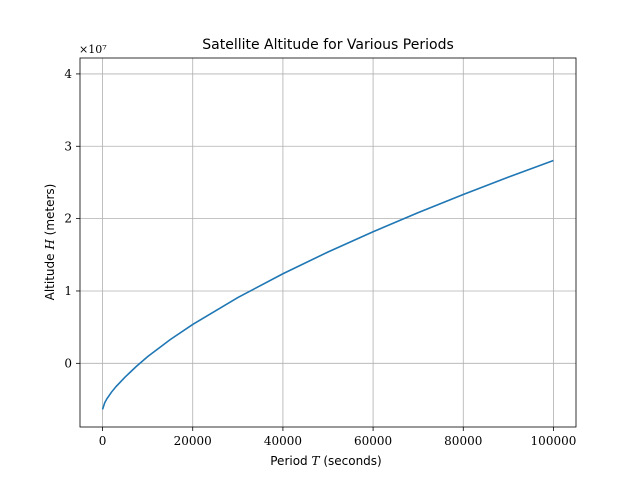 The width and height of the screenshot is (640, 480). I want to click on x-tick-label: 40000, so click(283, 441).